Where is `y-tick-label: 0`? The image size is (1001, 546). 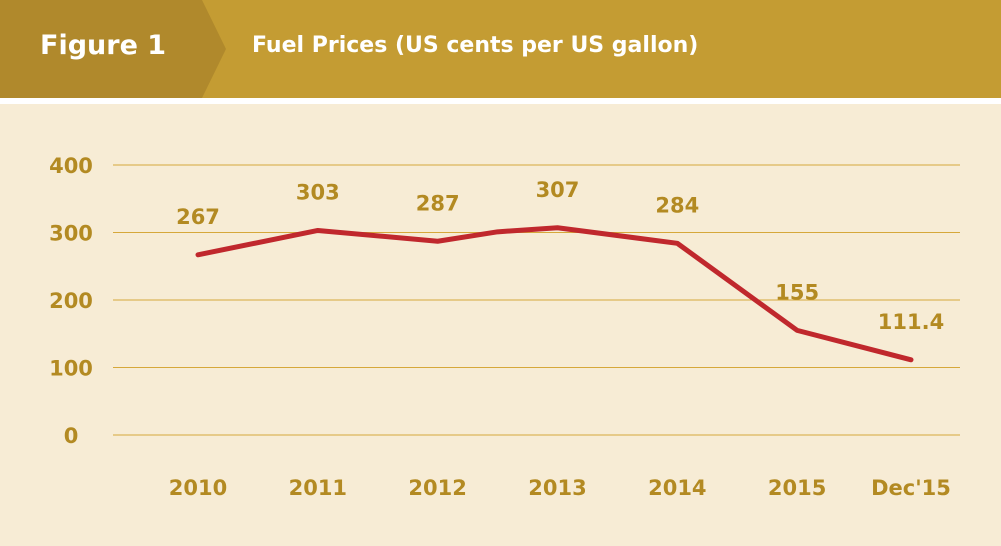
y-tick-label: 0 is located at coordinates (71, 436).